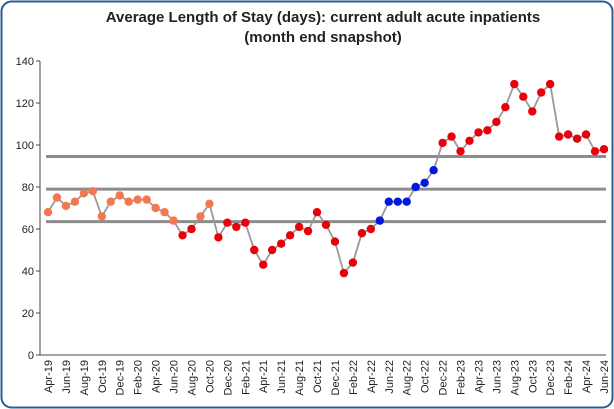  I want to click on x-tick-label: Aug-23, so click(515, 377).